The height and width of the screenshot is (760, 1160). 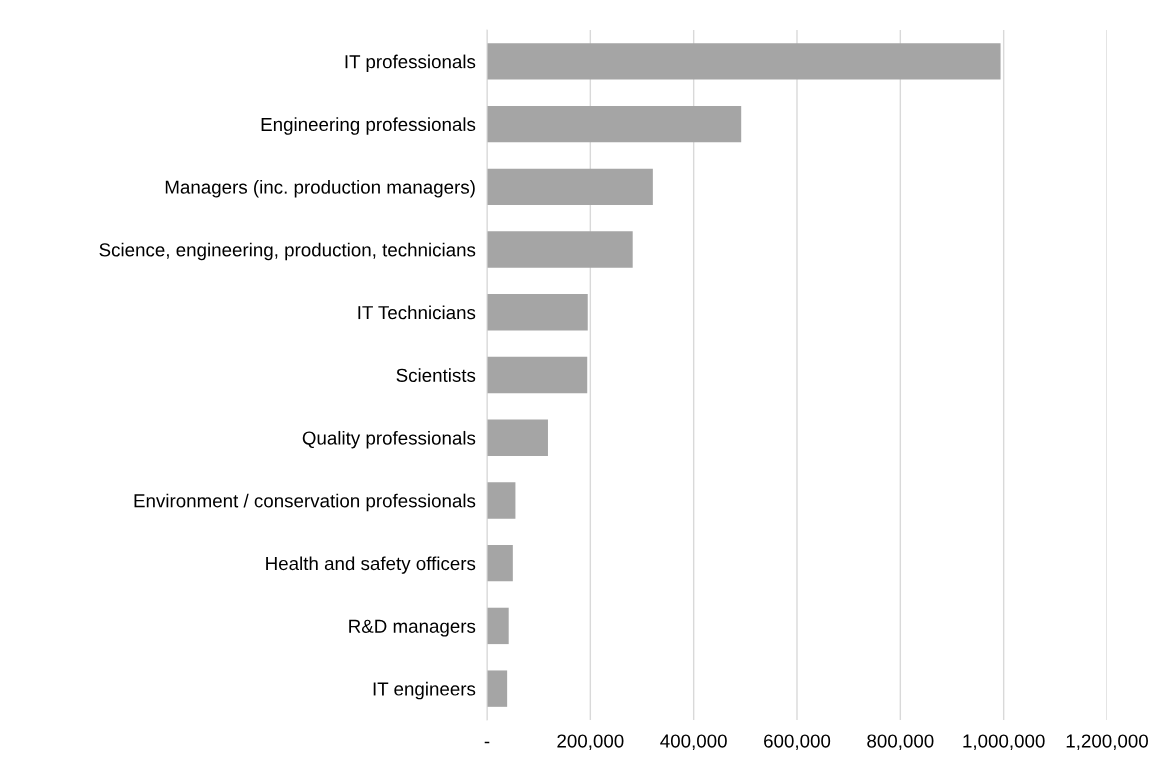 I want to click on x-tick-label: 1,000,000, so click(x=1004, y=742).